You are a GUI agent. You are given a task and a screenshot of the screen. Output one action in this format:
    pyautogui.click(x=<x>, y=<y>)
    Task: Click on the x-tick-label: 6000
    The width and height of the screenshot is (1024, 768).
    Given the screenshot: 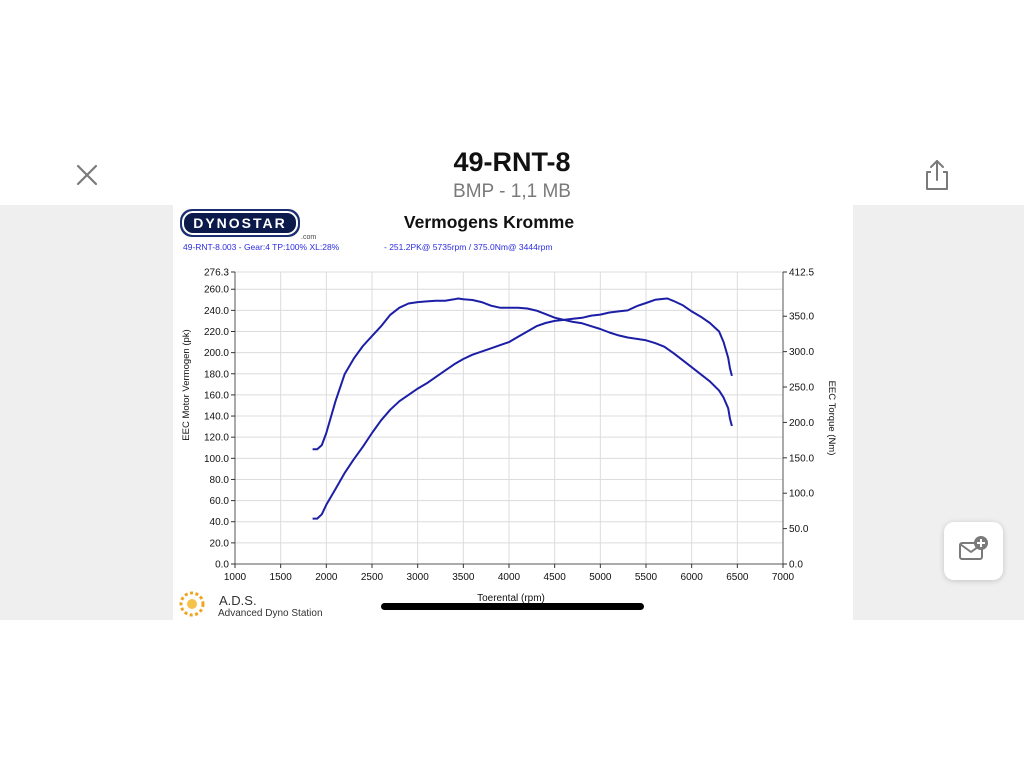 What is the action you would take?
    pyautogui.click(x=692, y=577)
    